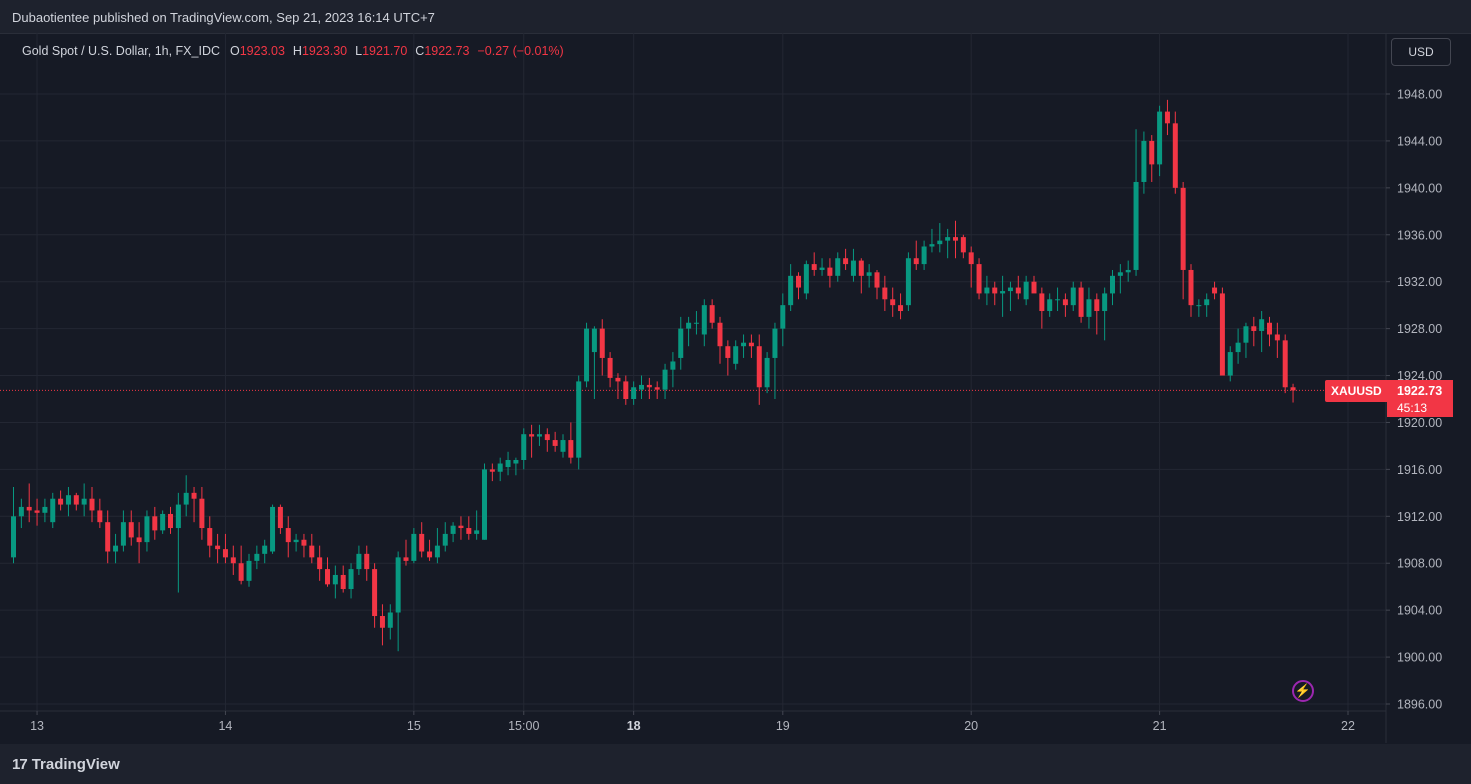 Image resolution: width=1471 pixels, height=784 pixels. What do you see at coordinates (1419, 470) in the screenshot?
I see `price-tick-label: 1916.00` at bounding box center [1419, 470].